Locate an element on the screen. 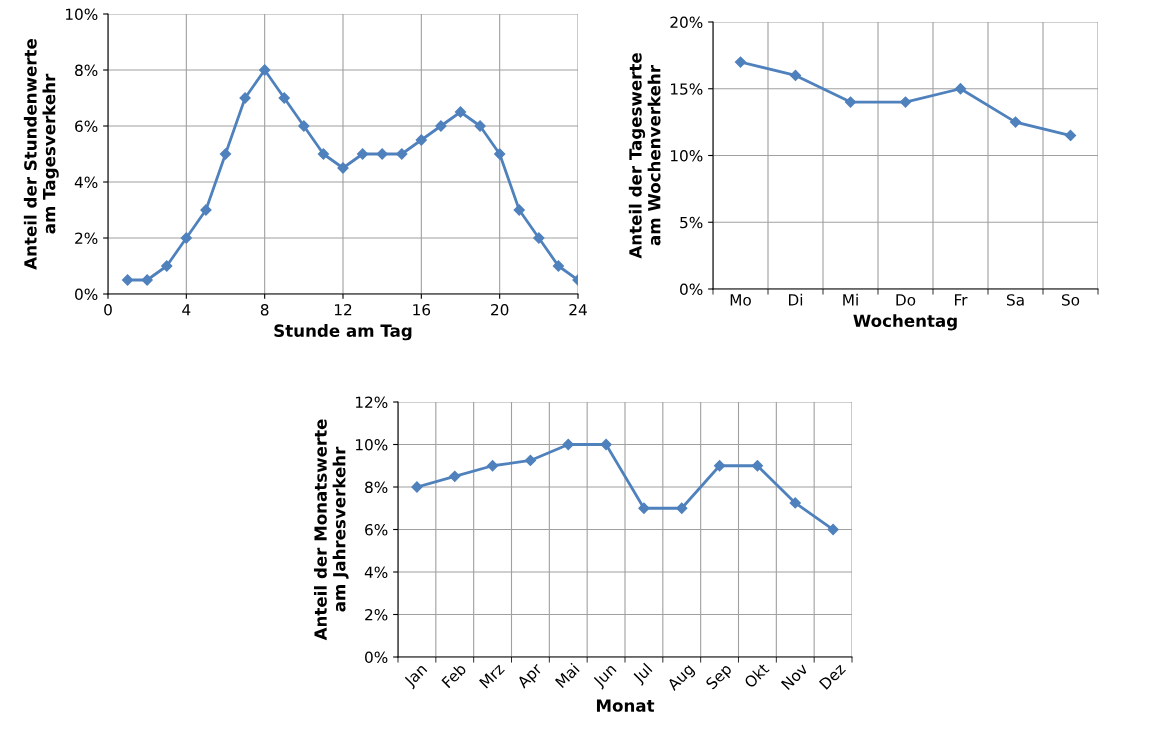 The image size is (1158, 731). x-tick-label: Mai is located at coordinates (567, 675).